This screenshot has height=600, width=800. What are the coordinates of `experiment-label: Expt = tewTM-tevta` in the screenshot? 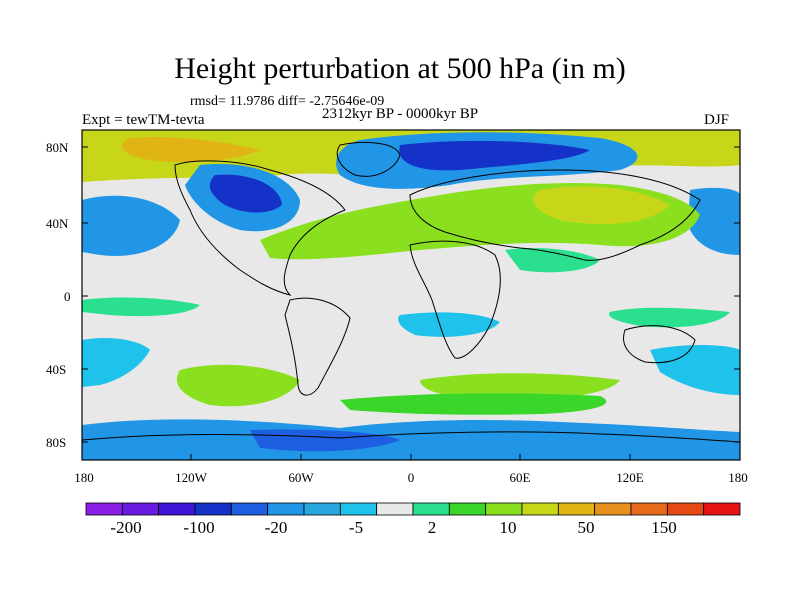 It's located at (143, 120).